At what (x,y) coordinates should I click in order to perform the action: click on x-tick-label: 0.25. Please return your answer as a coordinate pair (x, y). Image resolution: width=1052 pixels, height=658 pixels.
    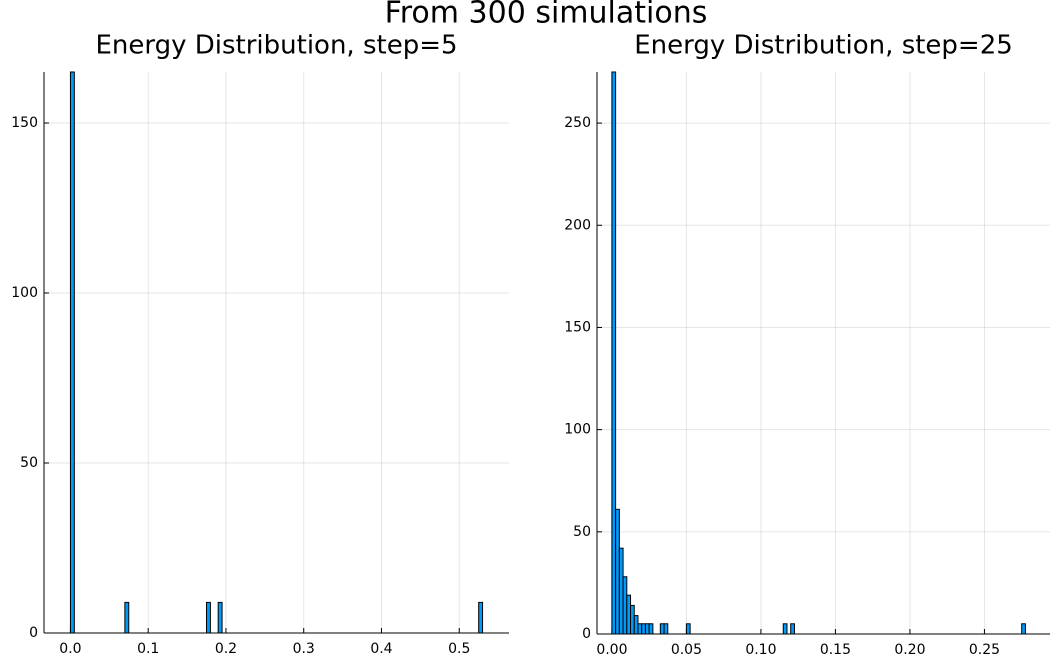
    Looking at the image, I should click on (984, 650).